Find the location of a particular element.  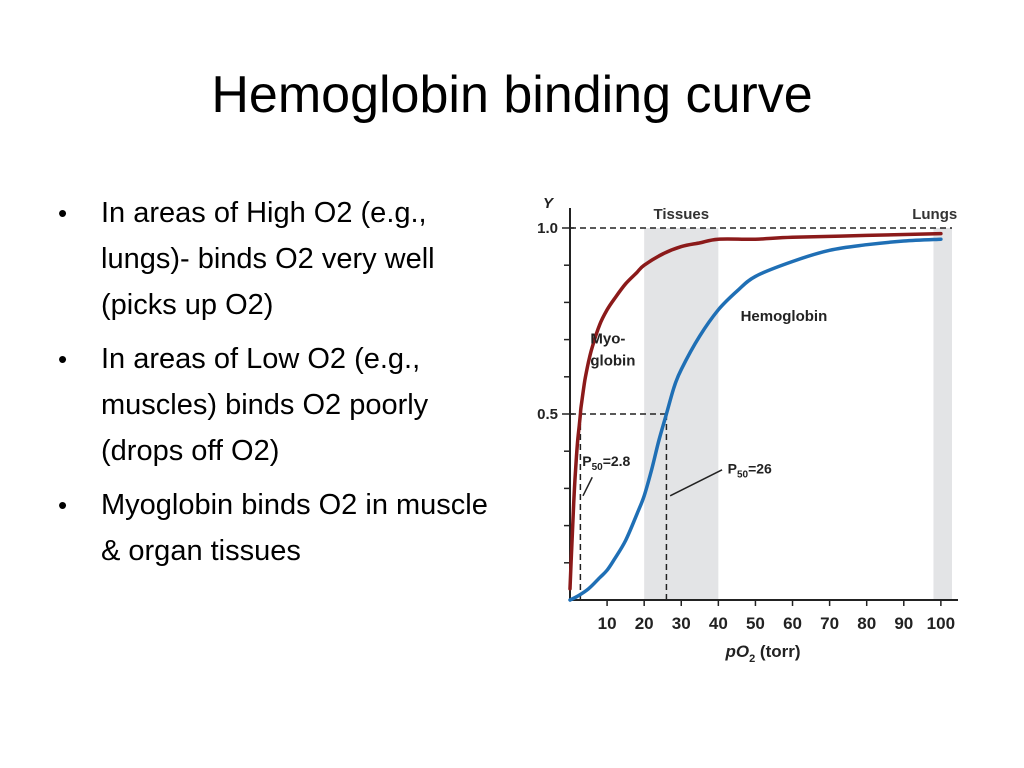

slide-title: Hemoglobin binding curve is located at coordinates (512, 95).